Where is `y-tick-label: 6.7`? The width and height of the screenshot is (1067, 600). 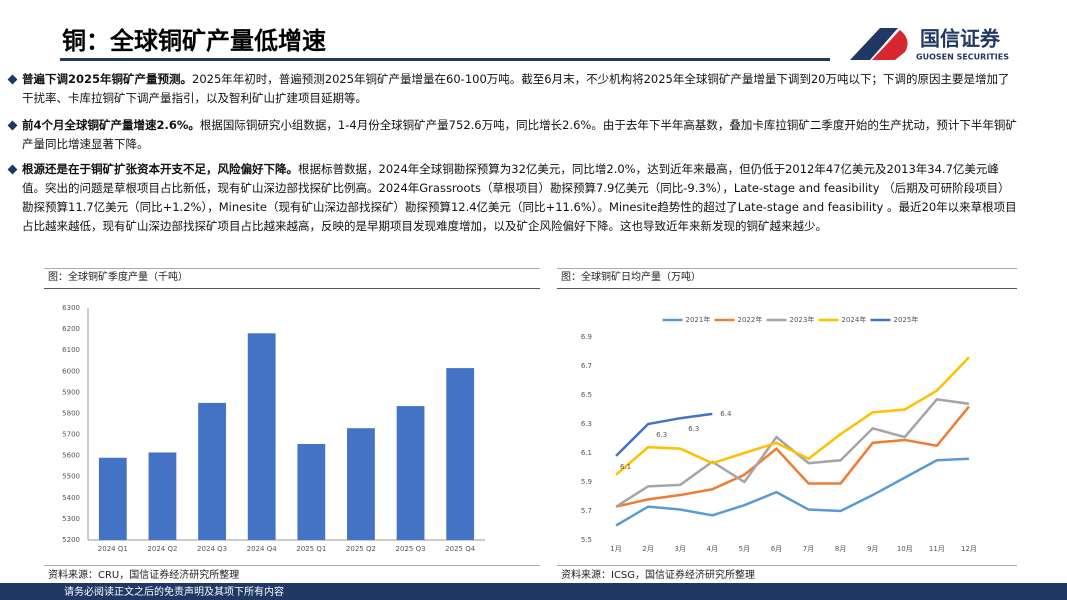
y-tick-label: 6.7 is located at coordinates (586, 366).